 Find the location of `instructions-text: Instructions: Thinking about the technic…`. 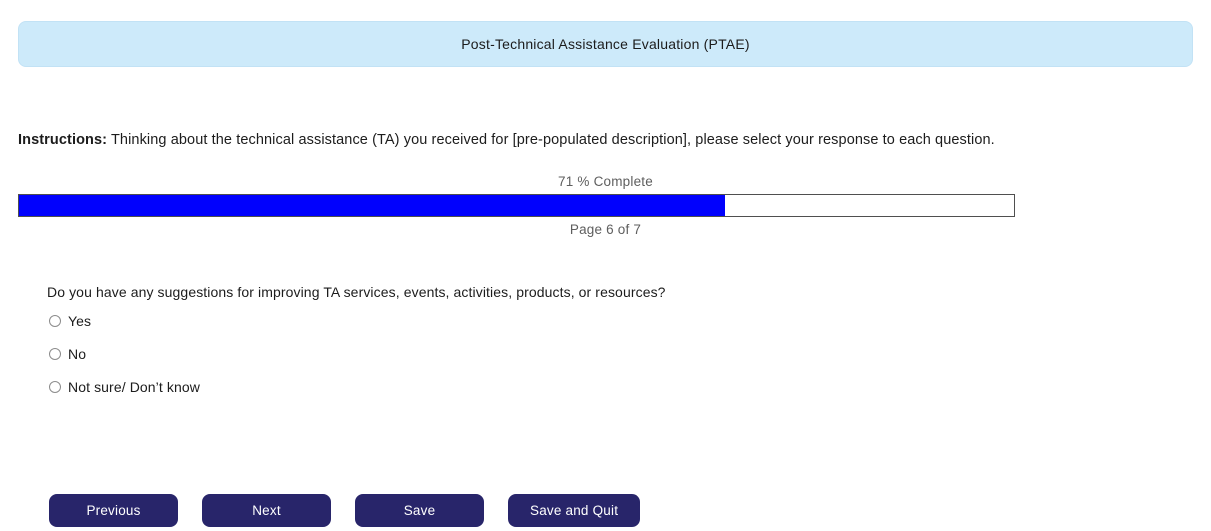

instructions-text: Instructions: Thinking about the technic… is located at coordinates (605, 140).